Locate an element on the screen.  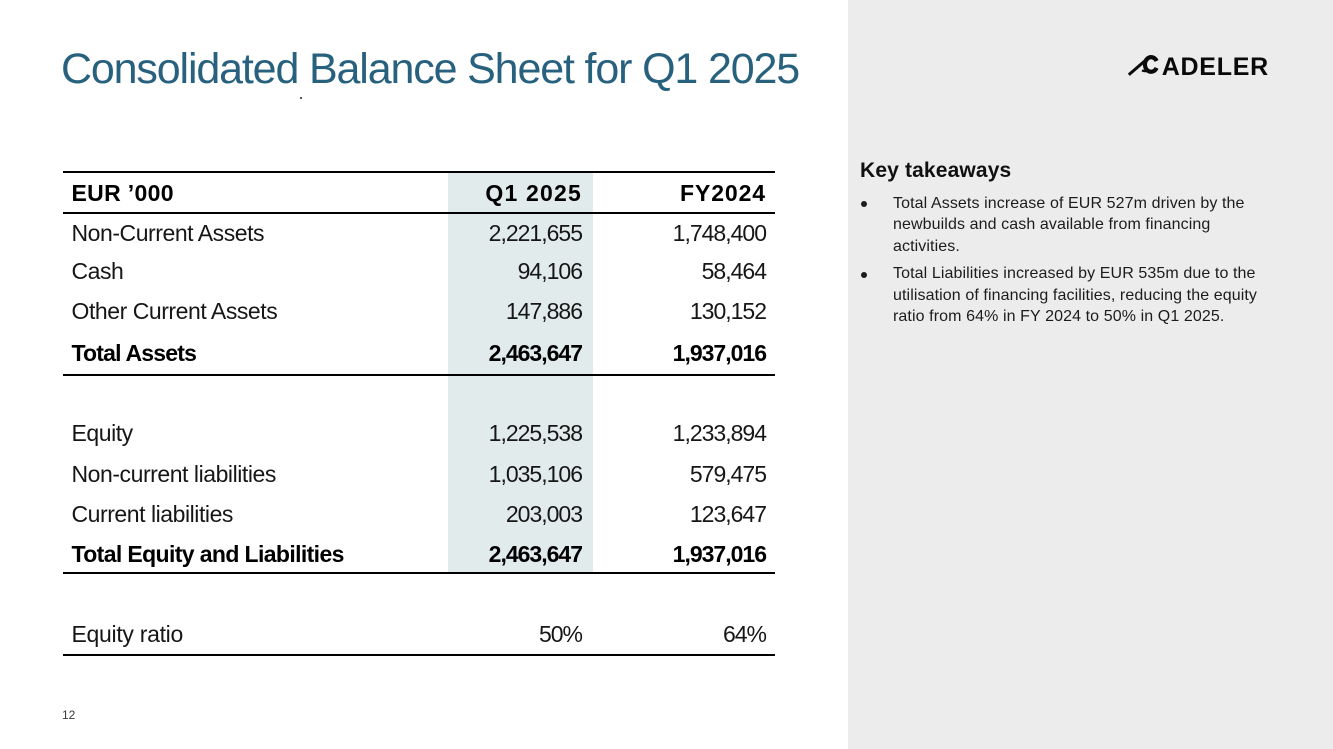
svg-text: ADELER is located at coordinates (1215, 67).